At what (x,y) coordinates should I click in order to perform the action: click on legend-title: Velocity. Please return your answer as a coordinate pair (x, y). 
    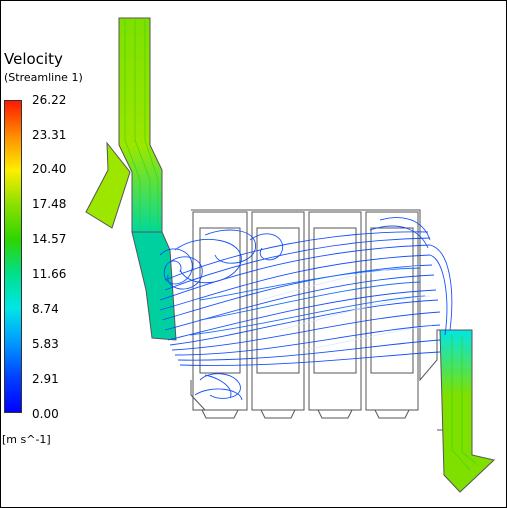
    Looking at the image, I should click on (33, 59).